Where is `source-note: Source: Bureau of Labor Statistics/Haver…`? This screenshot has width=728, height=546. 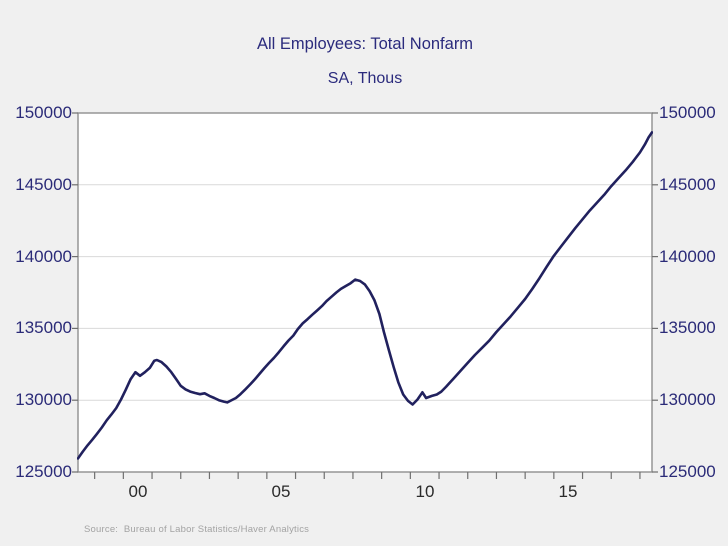 source-note: Source: Bureau of Labor Statistics/Haver… is located at coordinates (197, 529).